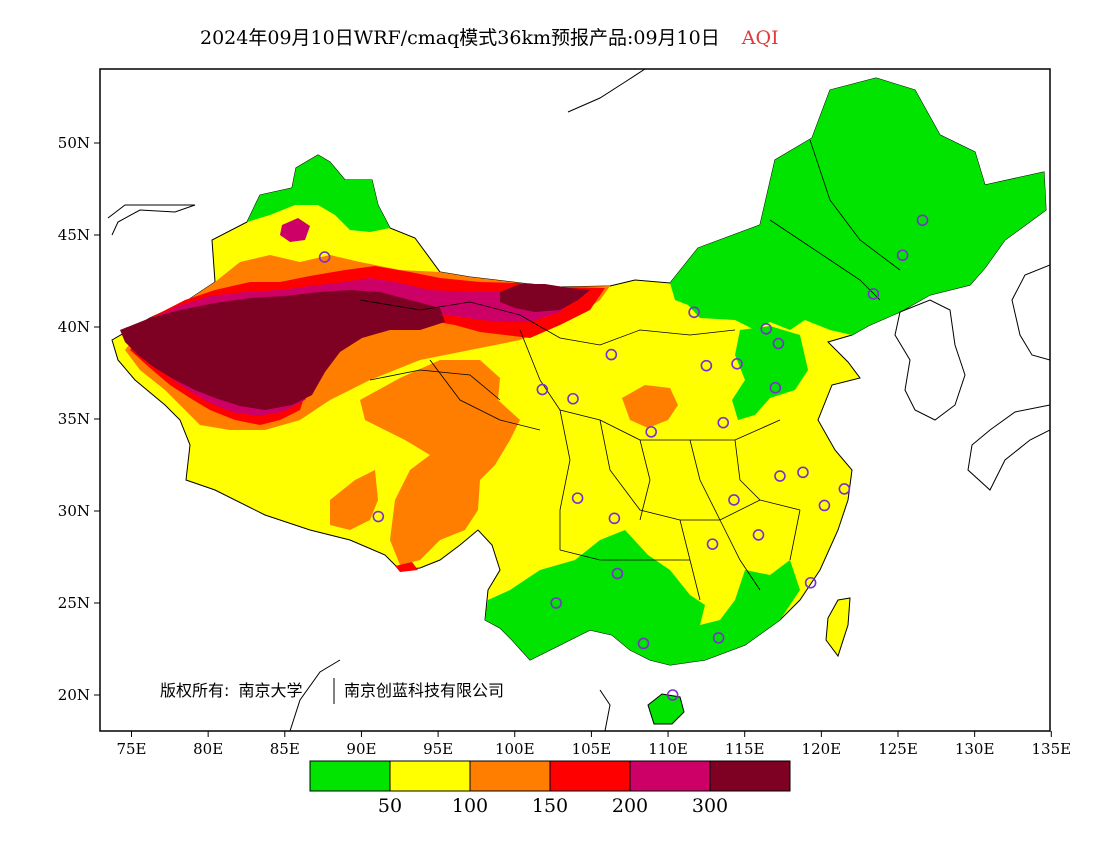 Image resolution: width=1100 pixels, height=850 pixels. What do you see at coordinates (668, 749) in the screenshot?
I see `x-tick-label: 110E` at bounding box center [668, 749].